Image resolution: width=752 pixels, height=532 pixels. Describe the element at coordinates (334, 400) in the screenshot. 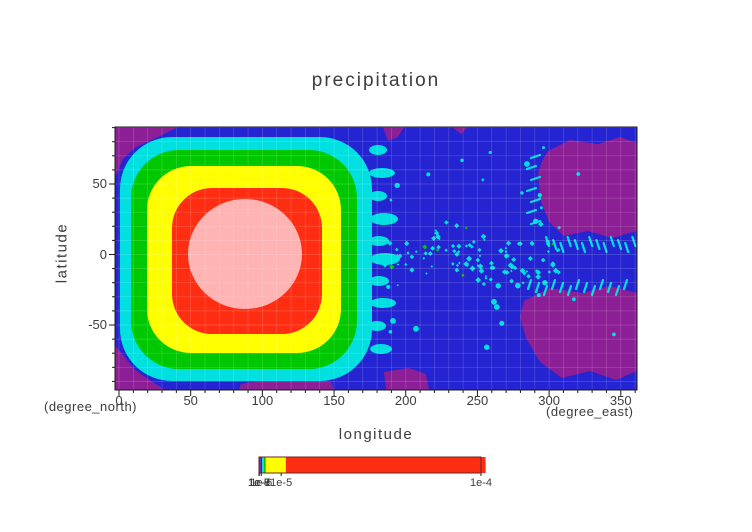

I see `x-tick-label: 150` at that location.